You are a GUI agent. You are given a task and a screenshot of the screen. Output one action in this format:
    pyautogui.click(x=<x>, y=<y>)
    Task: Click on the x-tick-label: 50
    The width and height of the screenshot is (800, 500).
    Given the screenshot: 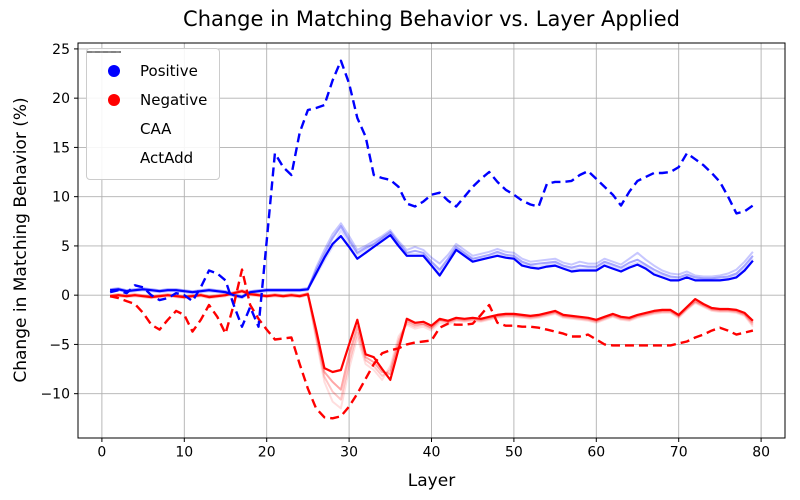 What is the action you would take?
    pyautogui.click(x=514, y=453)
    